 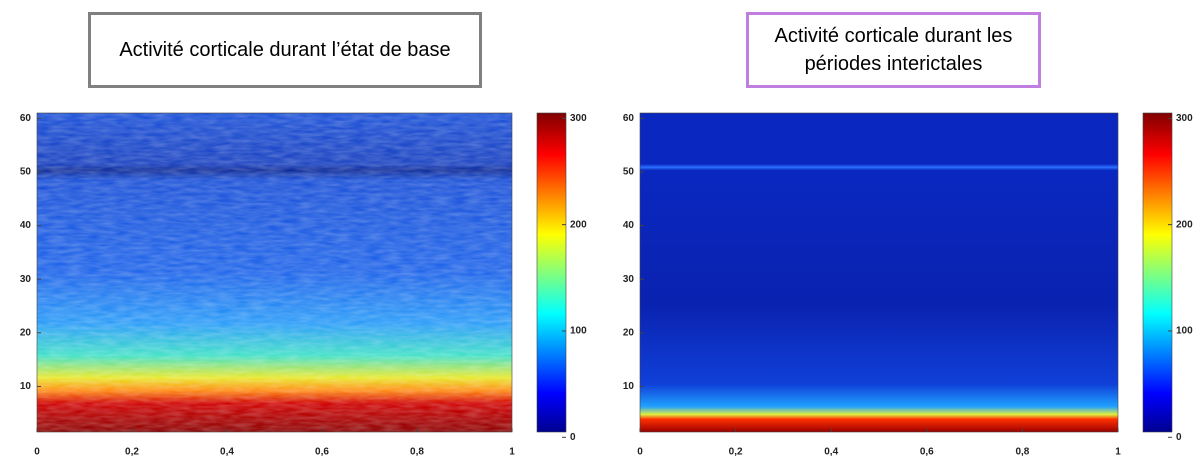 What do you see at coordinates (285, 50) in the screenshot?
I see `chart-title: Activité corticale durant l’état de base` at bounding box center [285, 50].